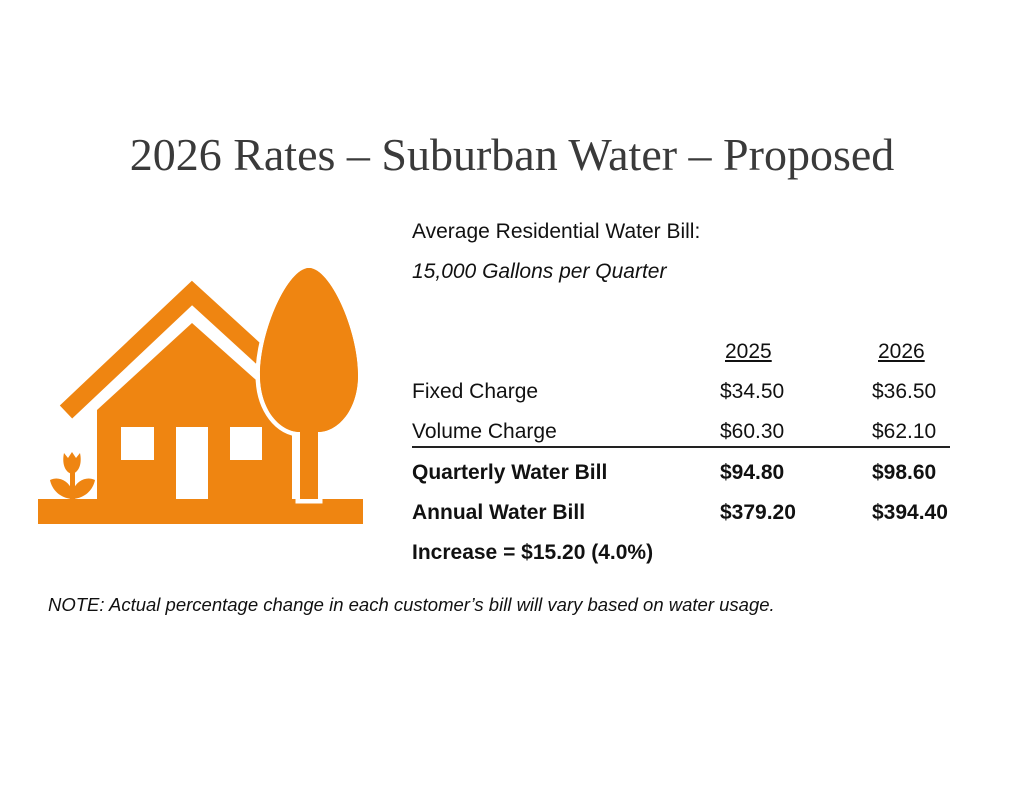 This screenshot has height=791, width=1024. What do you see at coordinates (758, 512) in the screenshot?
I see `row-value-2025: $379.20` at bounding box center [758, 512].